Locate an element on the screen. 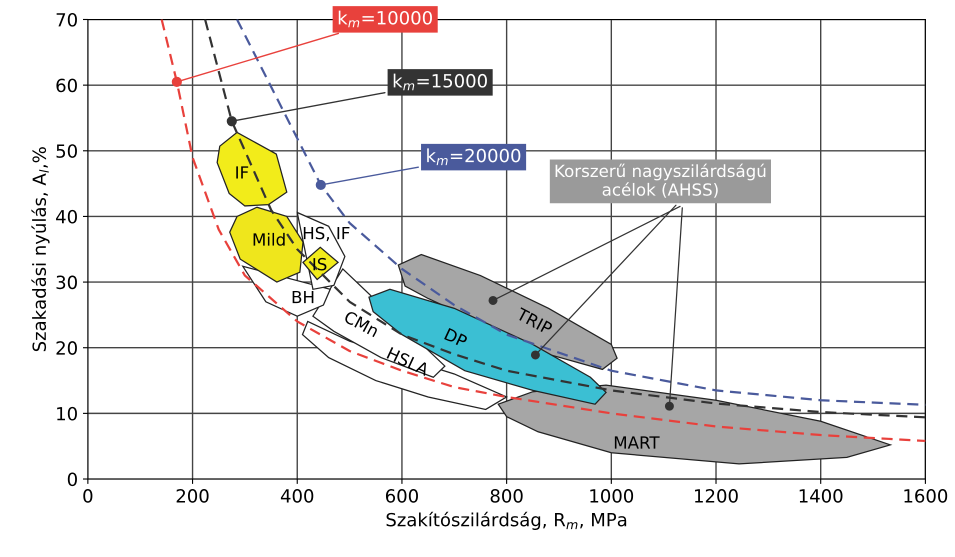 The image size is (955, 557). y-tick-label: 60 is located at coordinates (66, 85).